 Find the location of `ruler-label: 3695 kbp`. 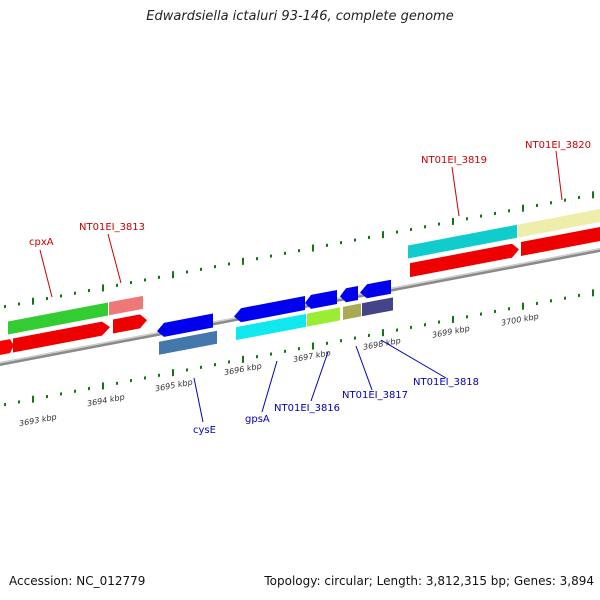

ruler-label: 3695 kbp is located at coordinates (174, 385).